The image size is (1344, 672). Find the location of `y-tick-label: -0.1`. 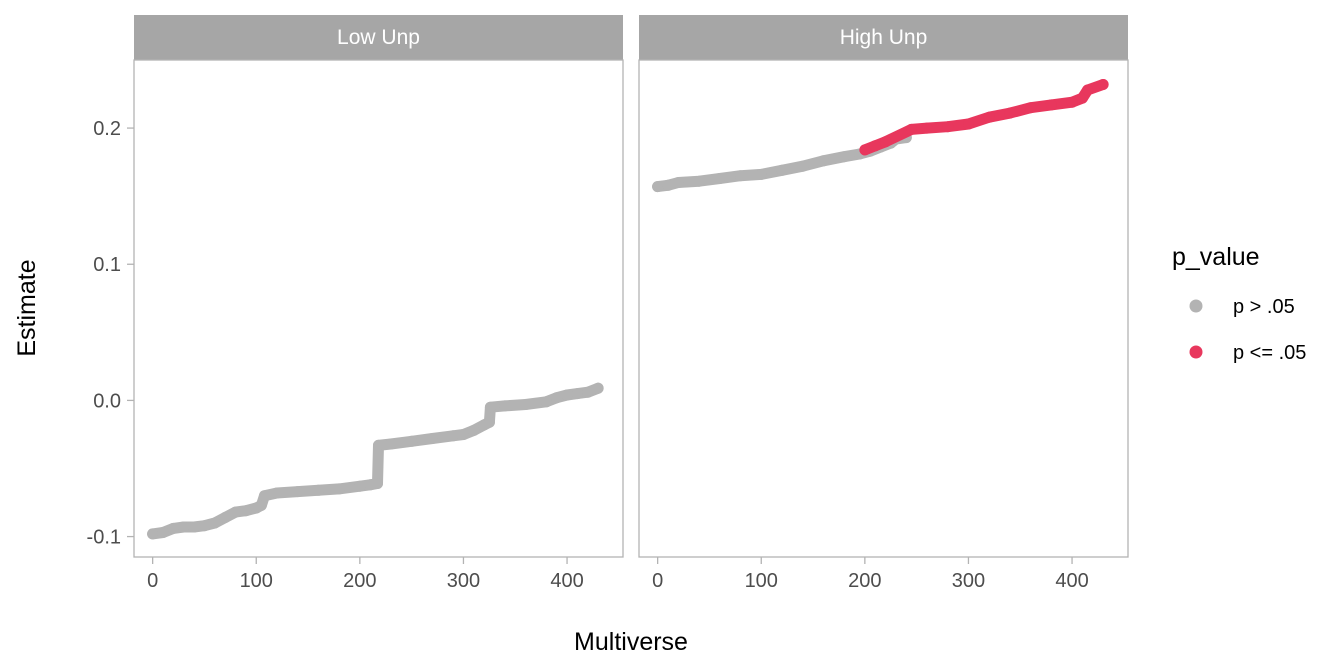

y-tick-label: -0.1 is located at coordinates (104, 538).